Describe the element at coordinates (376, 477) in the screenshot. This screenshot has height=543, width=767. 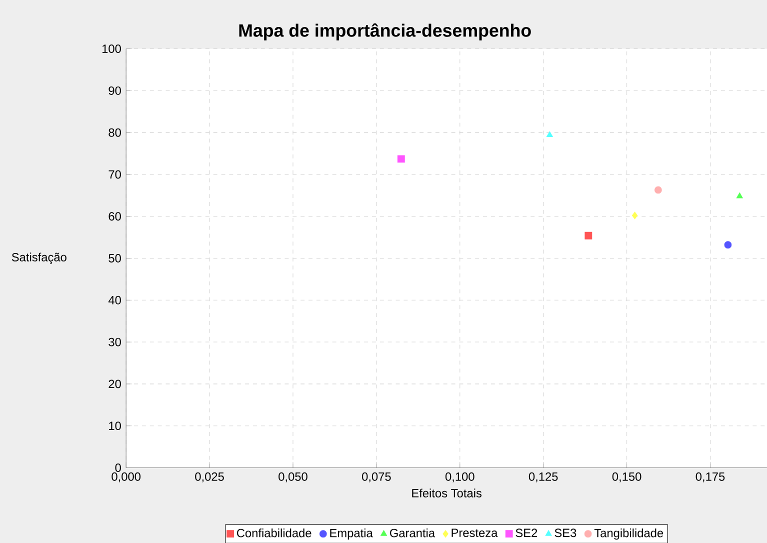
I see `x-tick-label: 0,075` at that location.